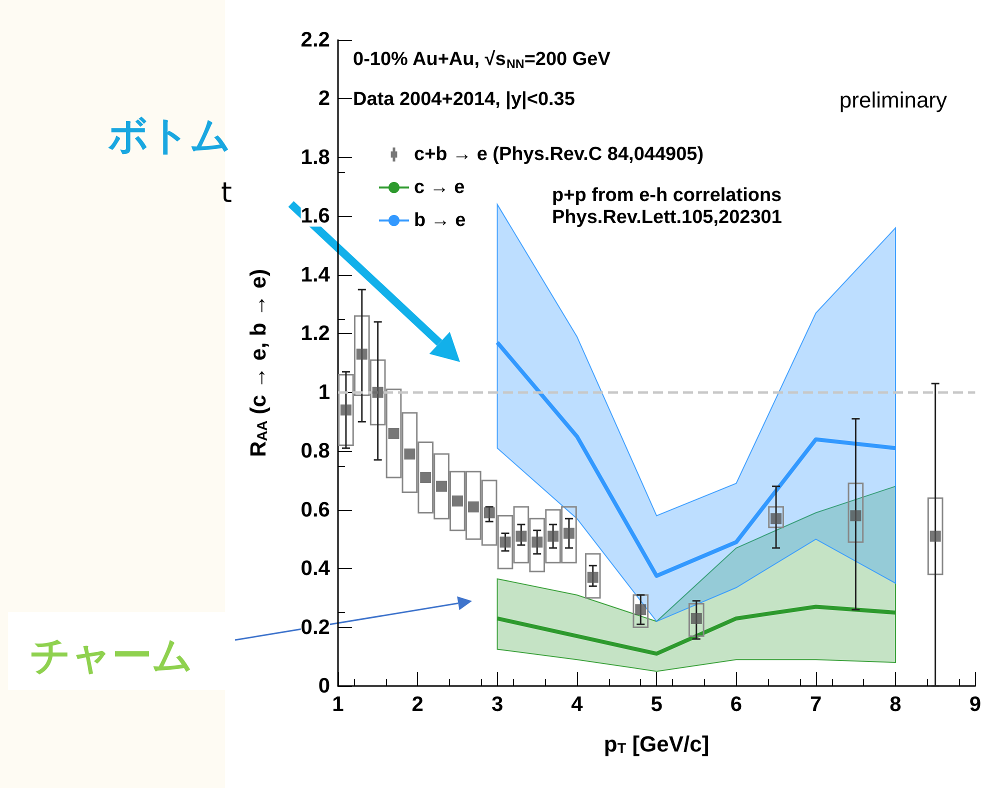 This screenshot has width=984, height=788. What do you see at coordinates (315, 157) in the screenshot?
I see `y-tick-label: 1.8` at bounding box center [315, 157].